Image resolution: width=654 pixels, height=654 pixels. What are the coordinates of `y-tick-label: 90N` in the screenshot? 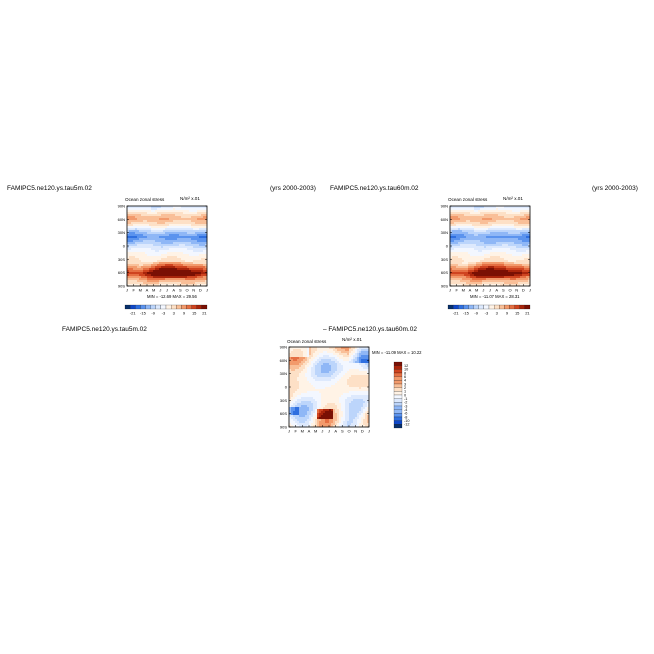 It's located at (444, 206).